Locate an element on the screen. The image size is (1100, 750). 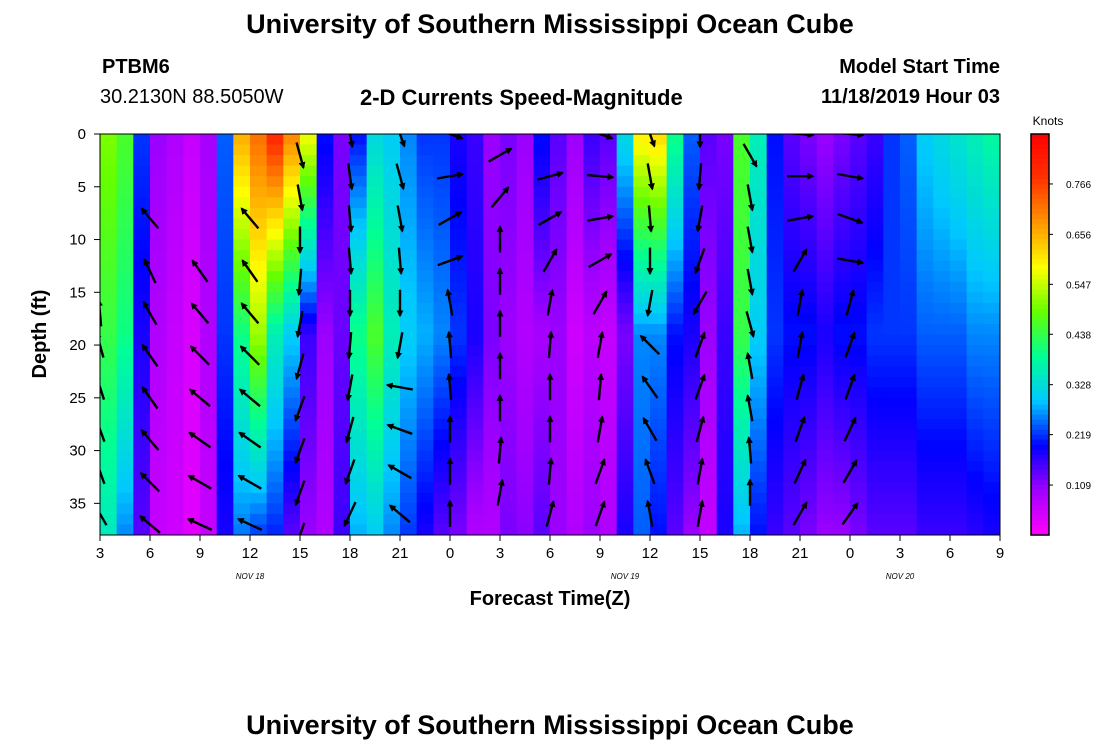
colorbar-tick-label: 0.766 is located at coordinates (1078, 185).